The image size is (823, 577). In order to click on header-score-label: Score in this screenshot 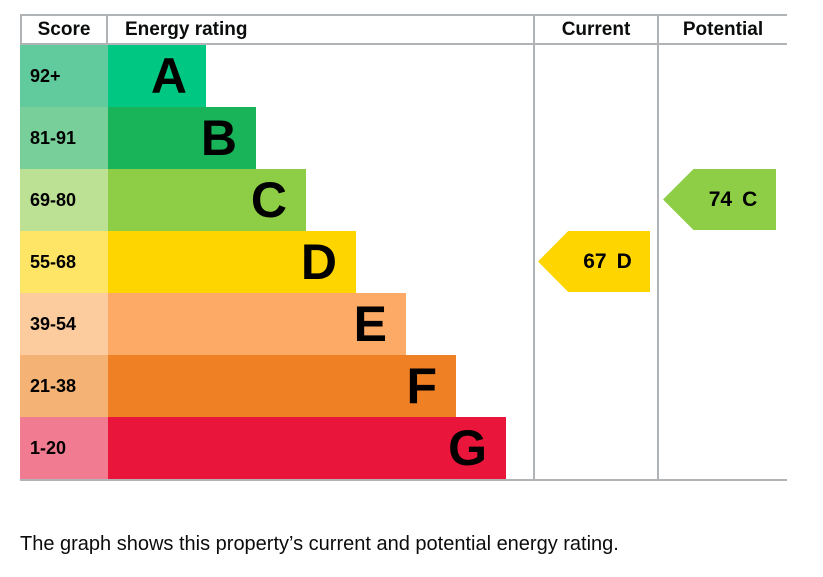, I will do `click(64, 29)`.